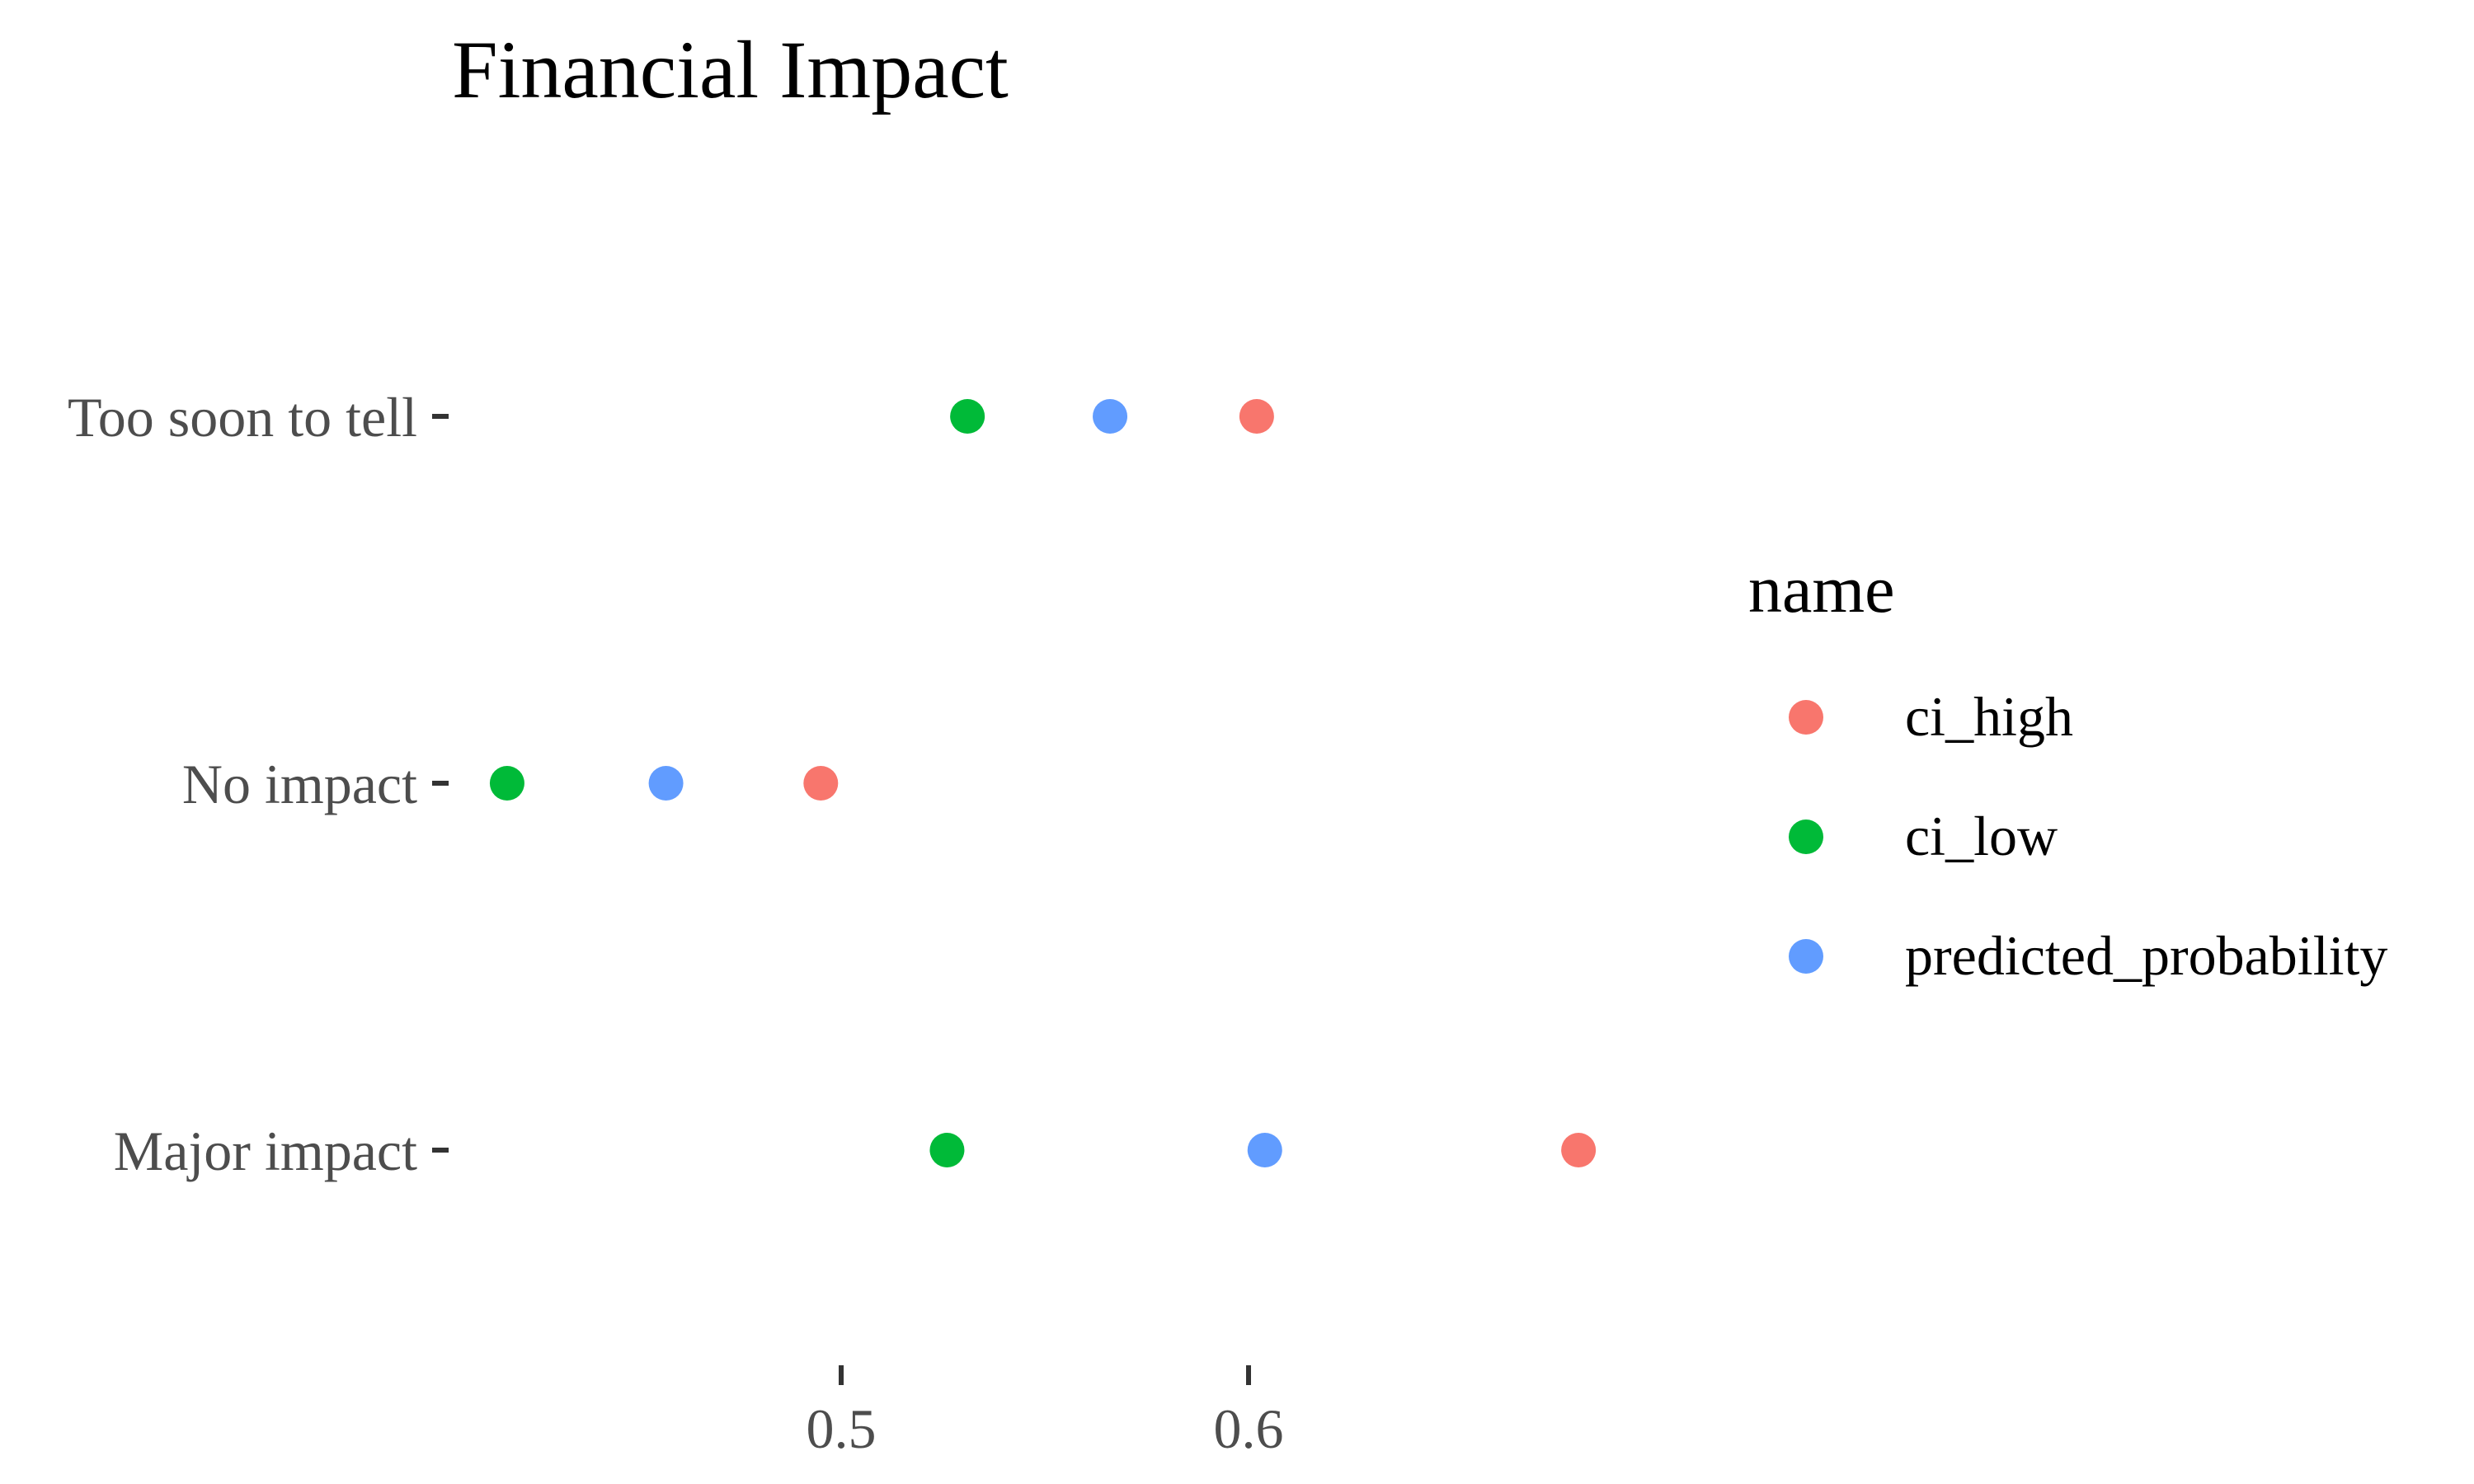  What do you see at coordinates (265, 1151) in the screenshot?
I see `y-tick-label: Major impact` at bounding box center [265, 1151].